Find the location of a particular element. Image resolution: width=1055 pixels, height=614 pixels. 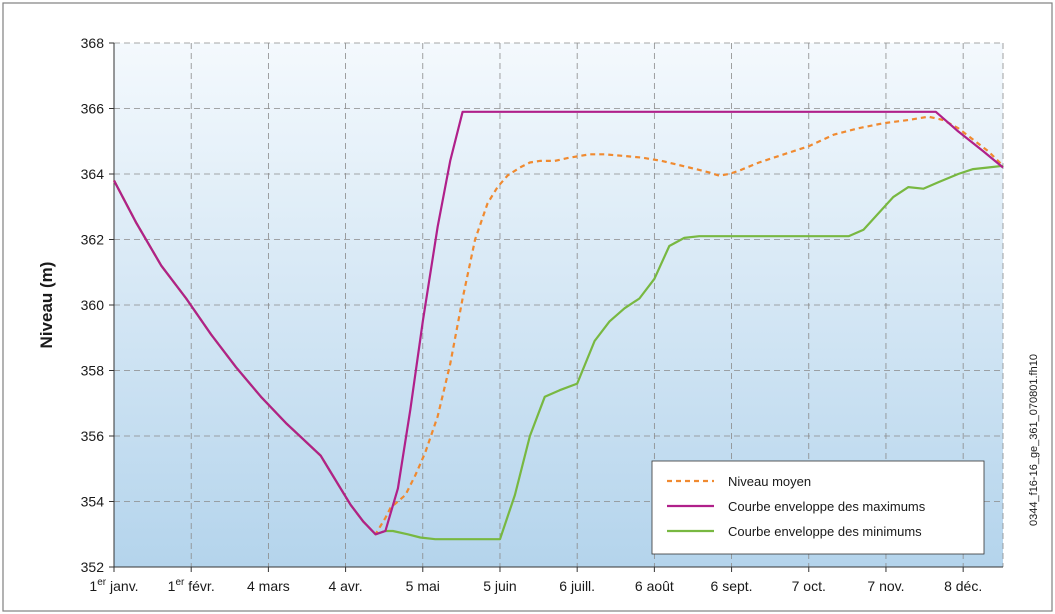

x-tick-label: 6 août is located at coordinates (654, 586).